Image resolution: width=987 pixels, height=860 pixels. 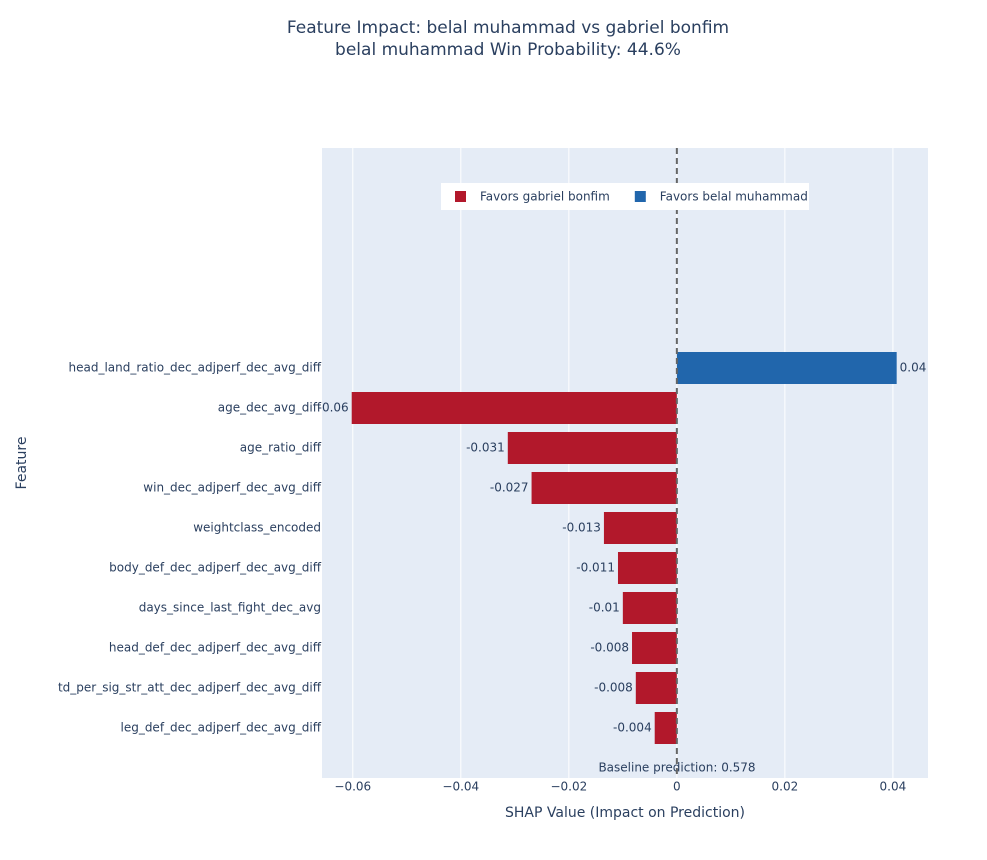 I want to click on value-label: -0.06, so click(x=333, y=408).